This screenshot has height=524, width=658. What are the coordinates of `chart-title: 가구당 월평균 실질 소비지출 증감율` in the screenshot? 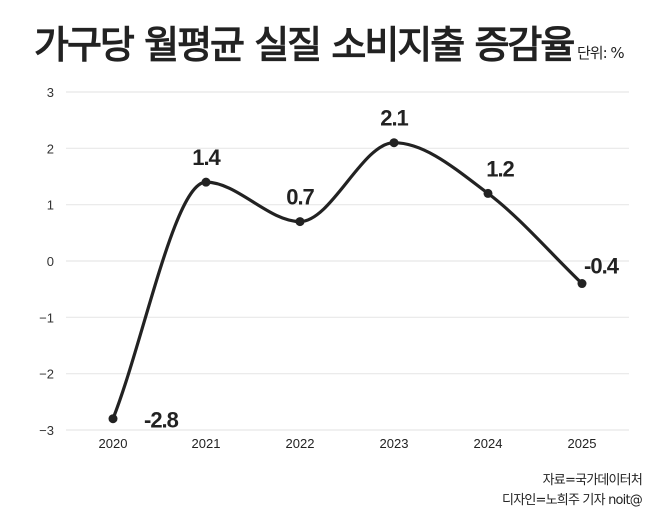 It's located at (304, 45).